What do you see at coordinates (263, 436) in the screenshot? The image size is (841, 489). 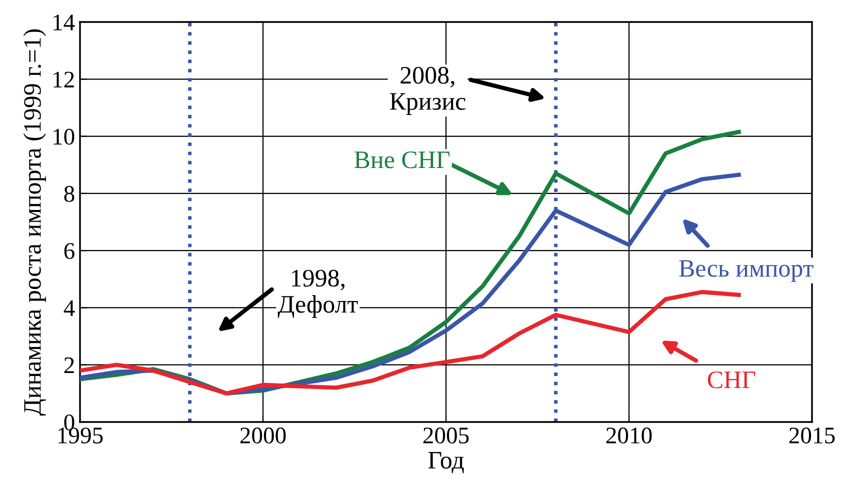 I see `x-tick-label: 2000` at bounding box center [263, 436].